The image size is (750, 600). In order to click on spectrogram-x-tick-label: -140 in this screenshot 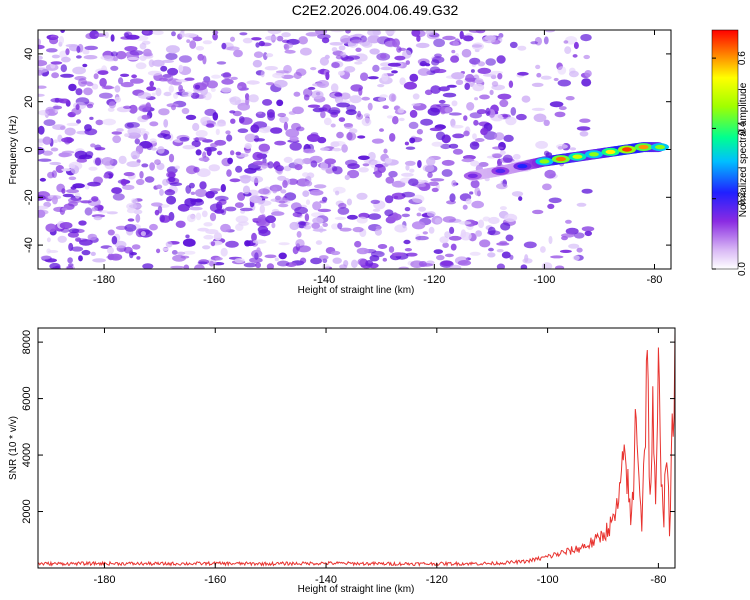, I will do `click(324, 280)`.